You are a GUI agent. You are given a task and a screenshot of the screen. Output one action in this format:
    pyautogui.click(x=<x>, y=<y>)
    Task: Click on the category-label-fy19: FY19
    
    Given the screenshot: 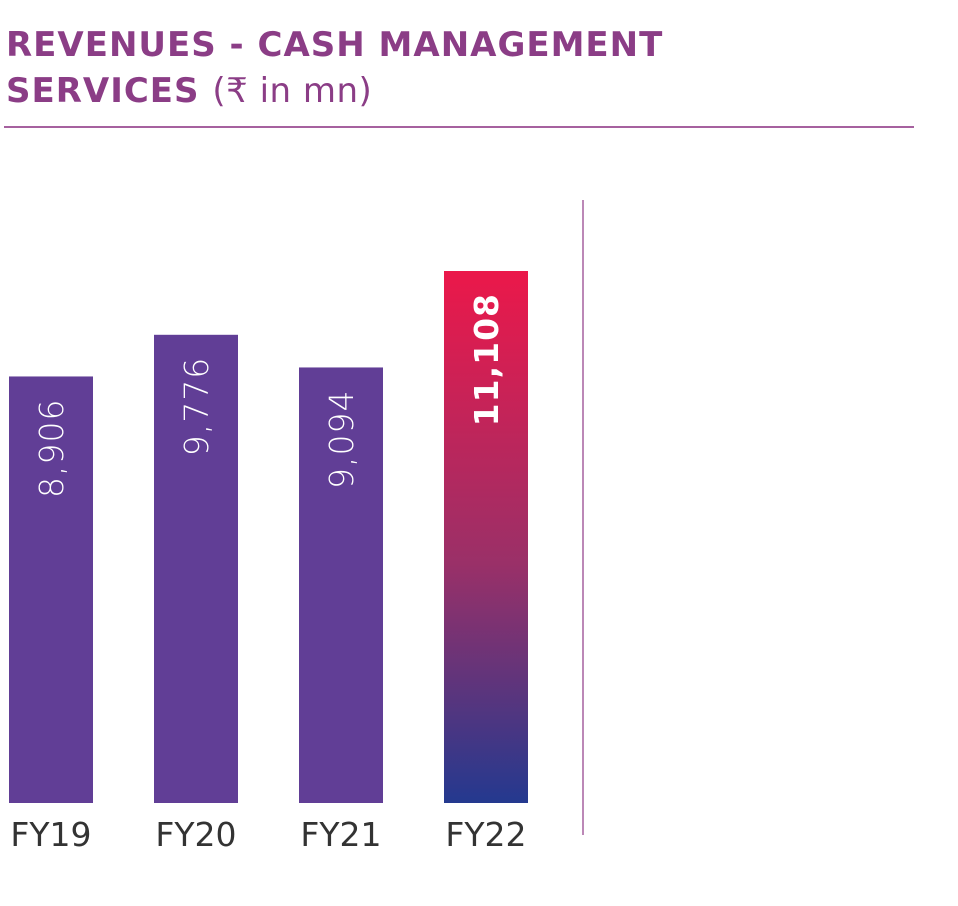 What is the action you would take?
    pyautogui.click(x=50, y=834)
    